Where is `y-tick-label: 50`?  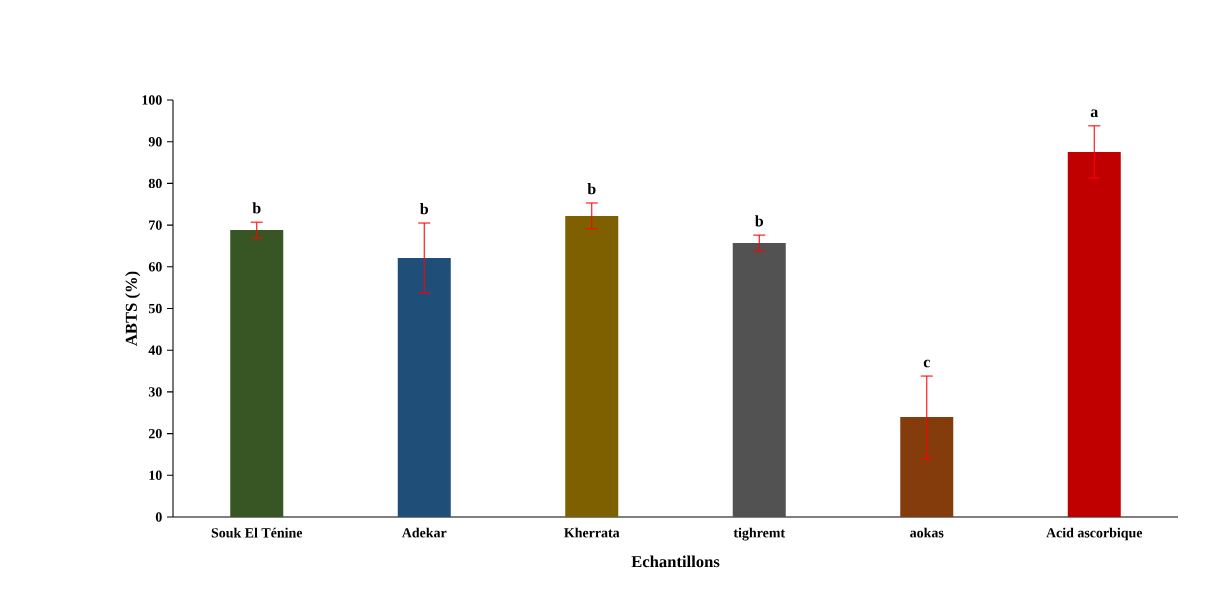 y-tick-label: 50 is located at coordinates (155, 308).